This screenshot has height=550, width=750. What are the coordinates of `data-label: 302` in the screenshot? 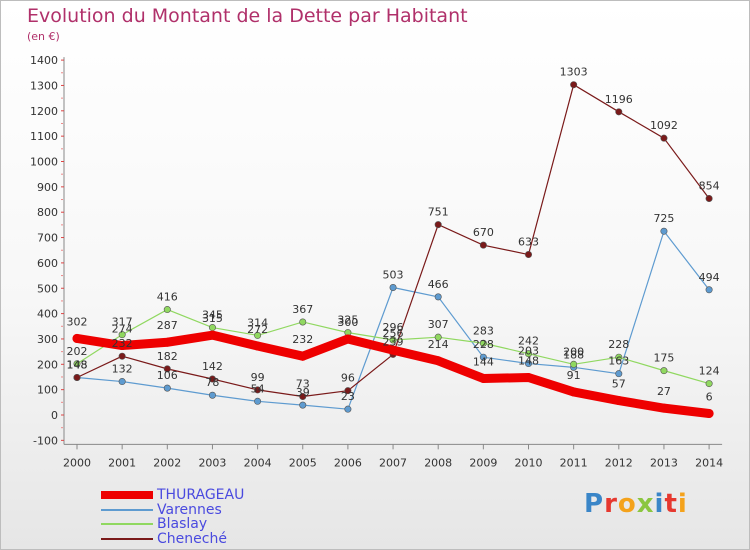 It's located at (77, 321).